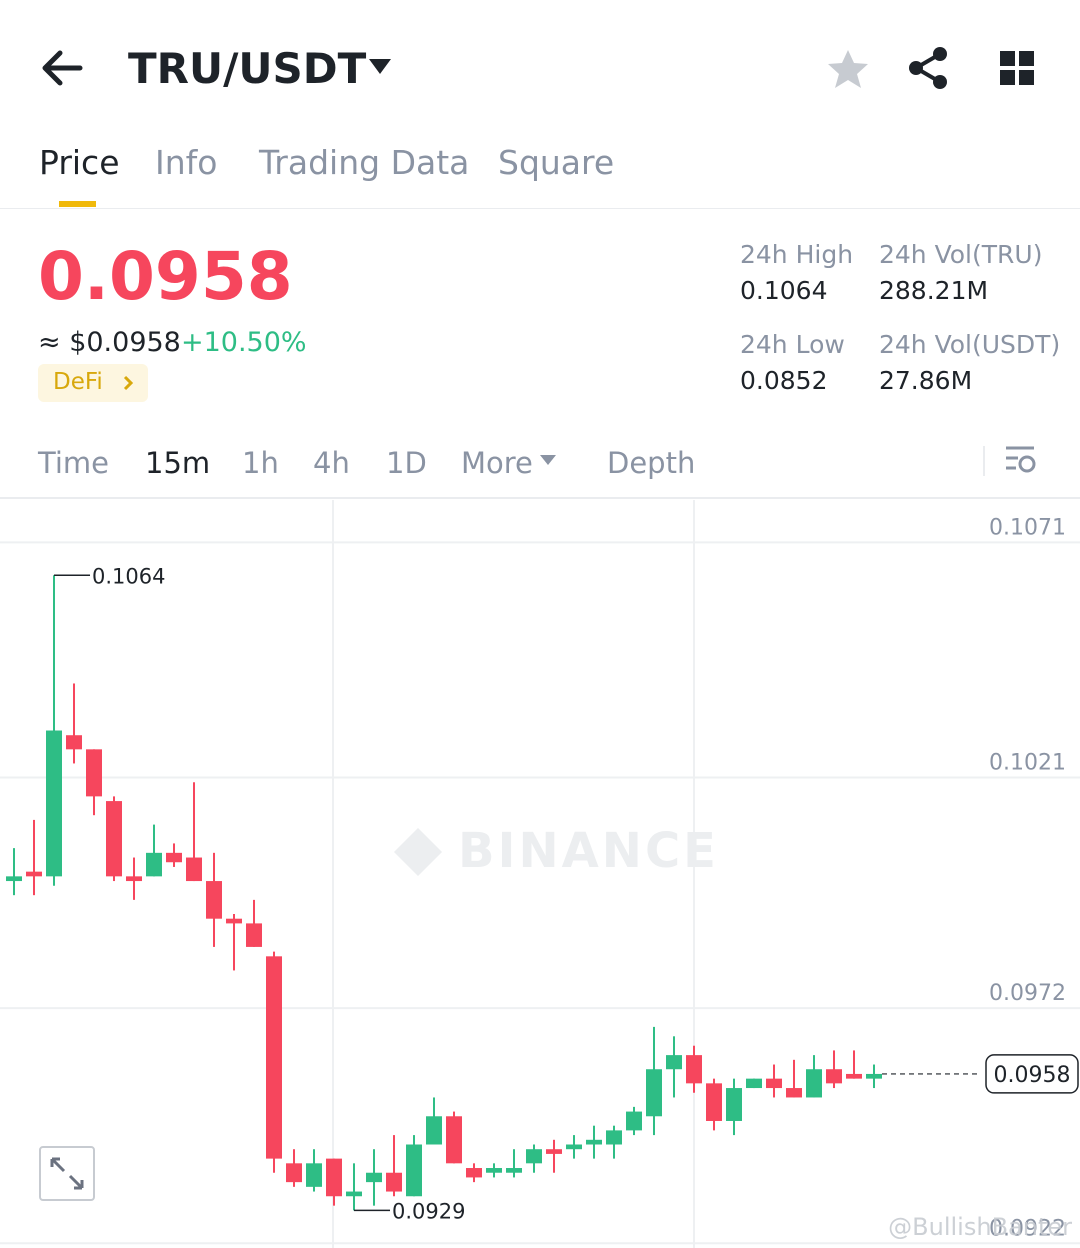 The width and height of the screenshot is (1080, 1248). What do you see at coordinates (406, 463) in the screenshot?
I see `interval: 1D` at bounding box center [406, 463].